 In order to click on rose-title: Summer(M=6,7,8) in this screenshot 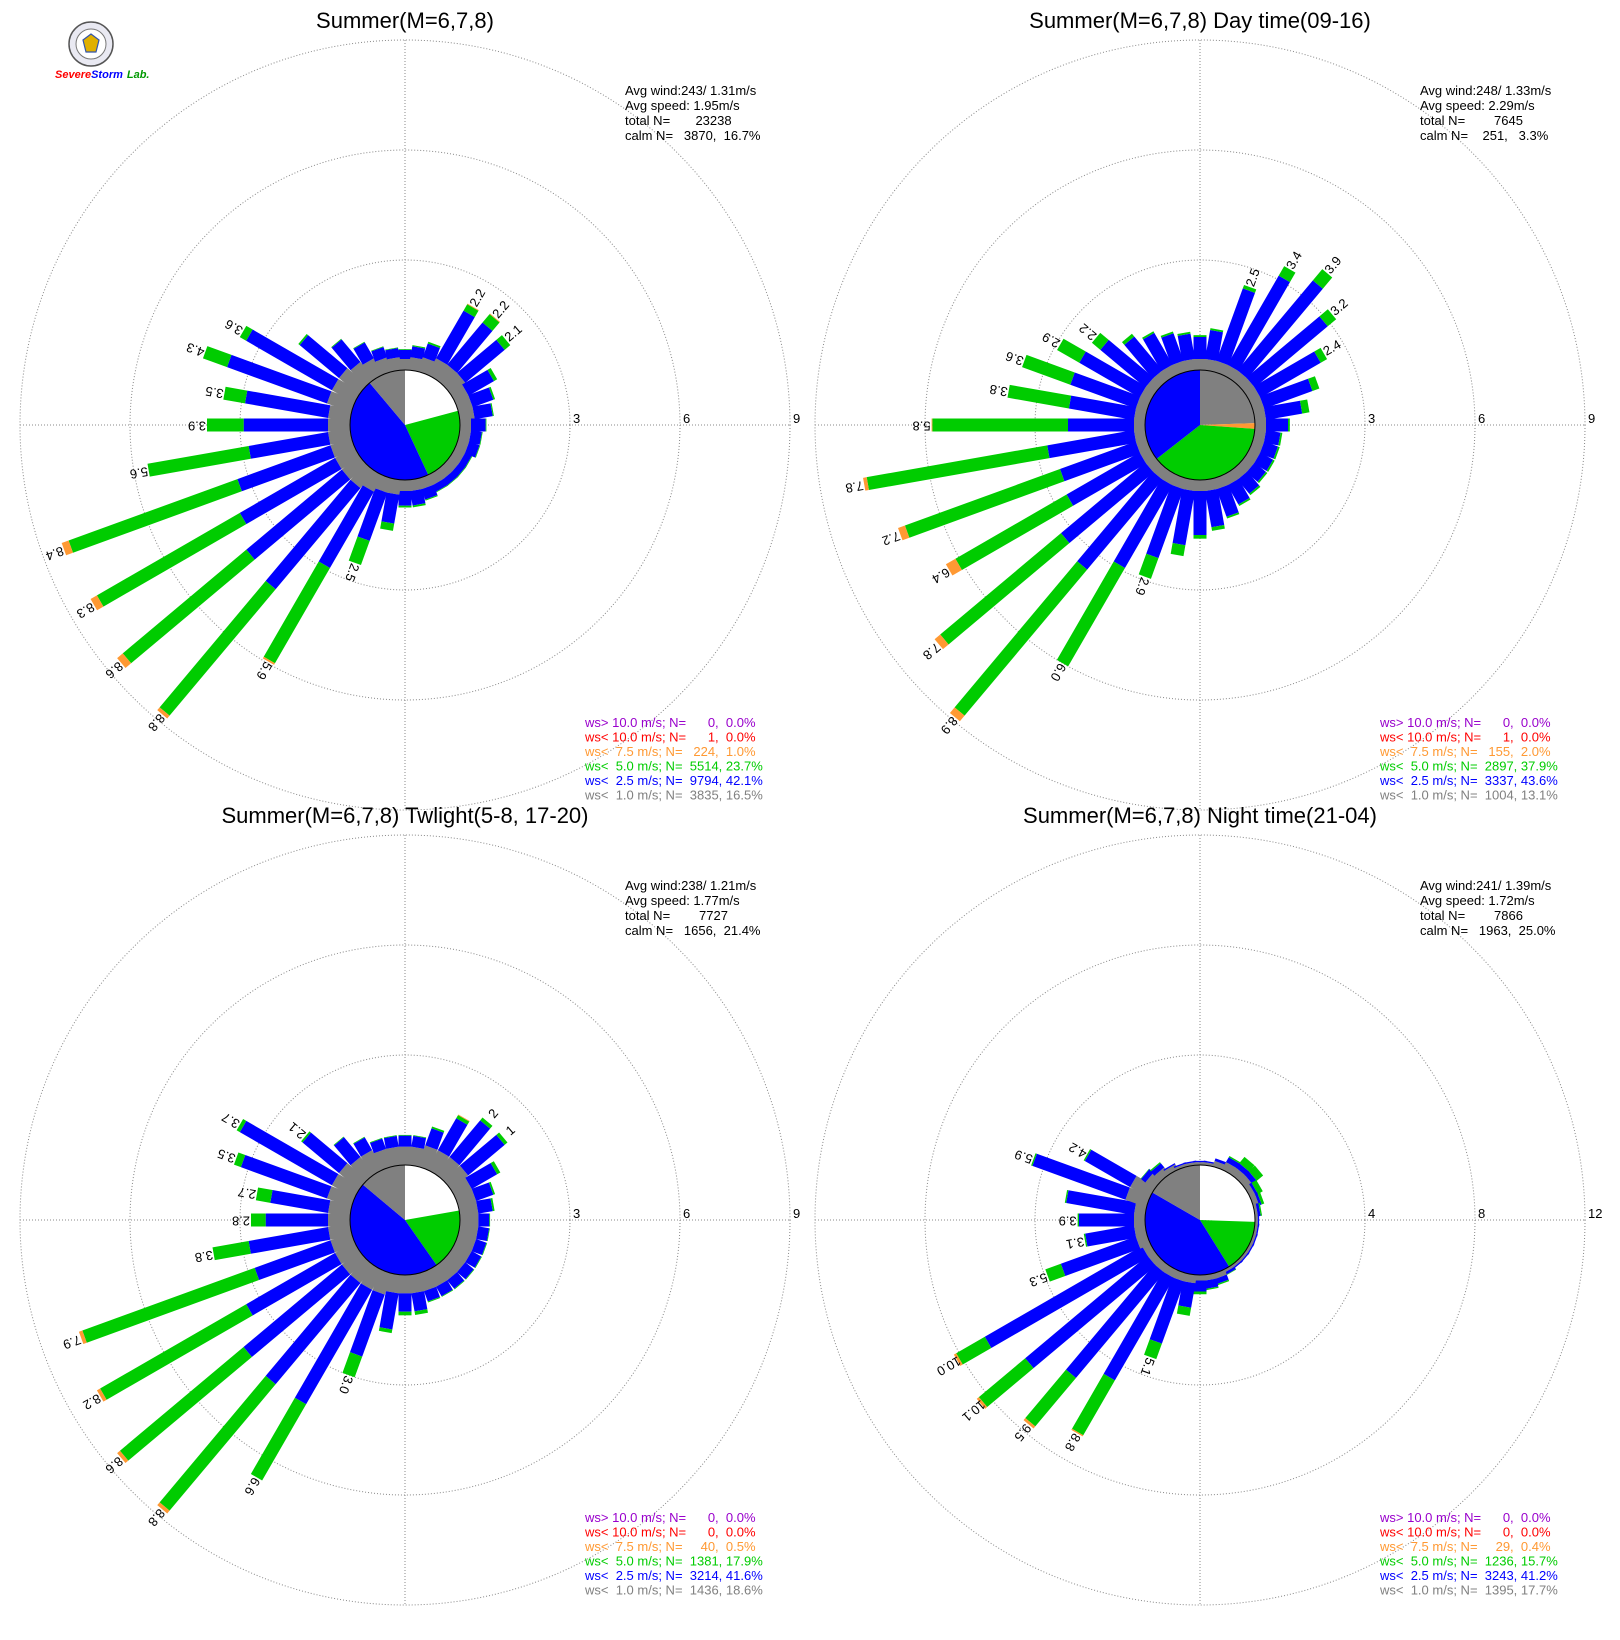, I will do `click(405, 20)`.